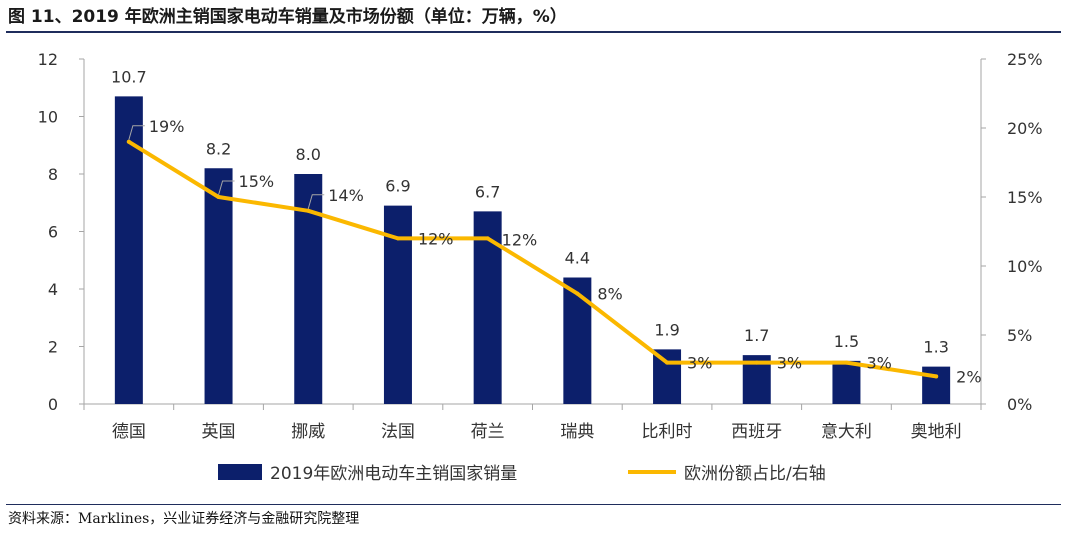 The image size is (1067, 534). What do you see at coordinates (129, 76) in the screenshot?
I see `bar-value-label: 10.7` at bounding box center [129, 76].